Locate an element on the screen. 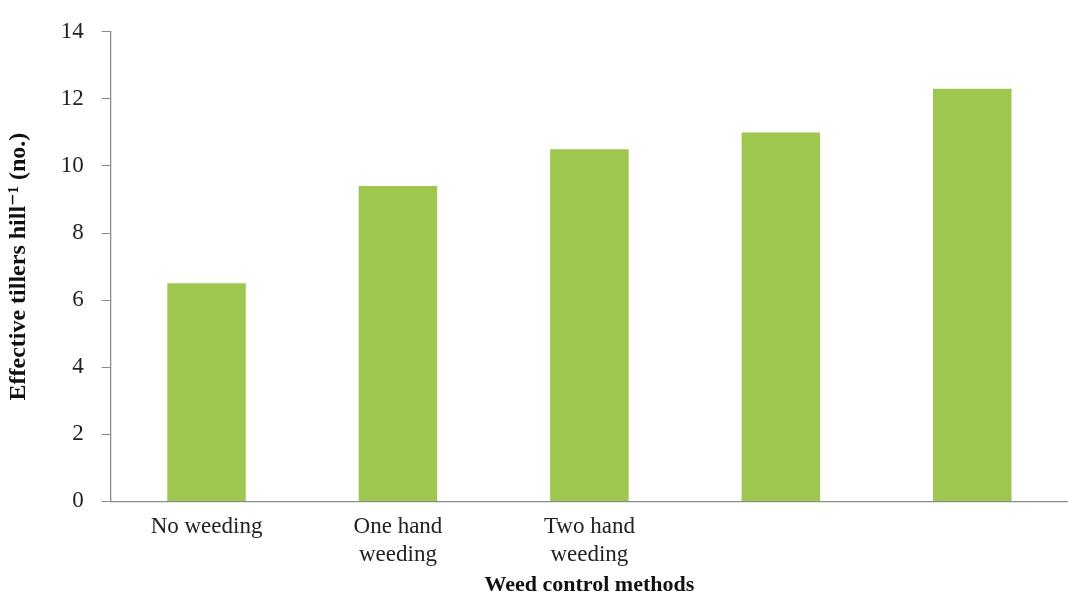 Image resolution: width=1068 pixels, height=599 pixels. y-tick-label: 0 is located at coordinates (78, 500).